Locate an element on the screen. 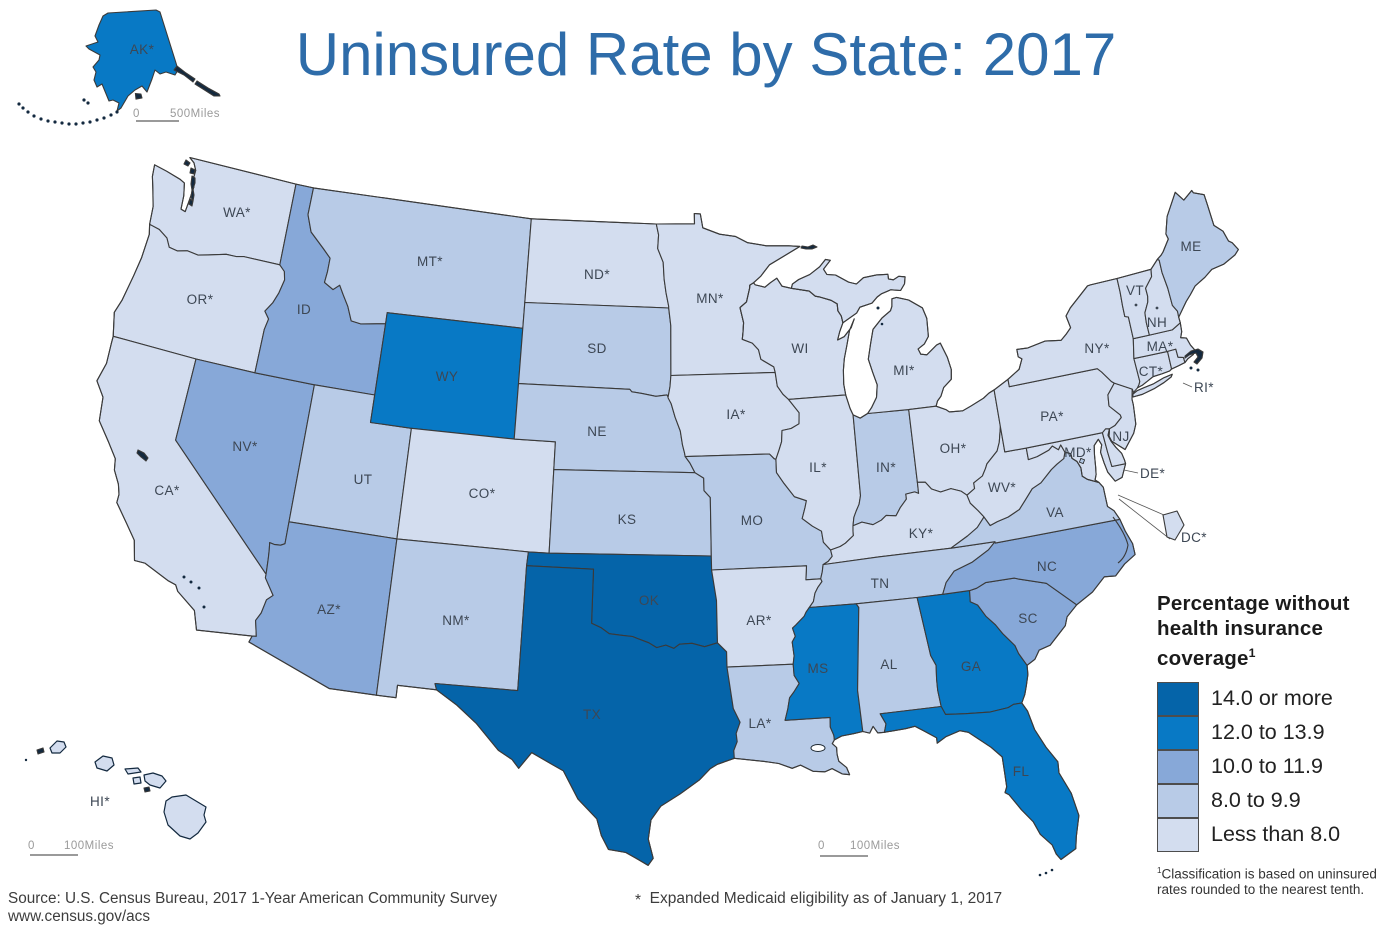 Image resolution: width=1400 pixels, height=937 pixels. svg-text: CT* is located at coordinates (1151, 371).